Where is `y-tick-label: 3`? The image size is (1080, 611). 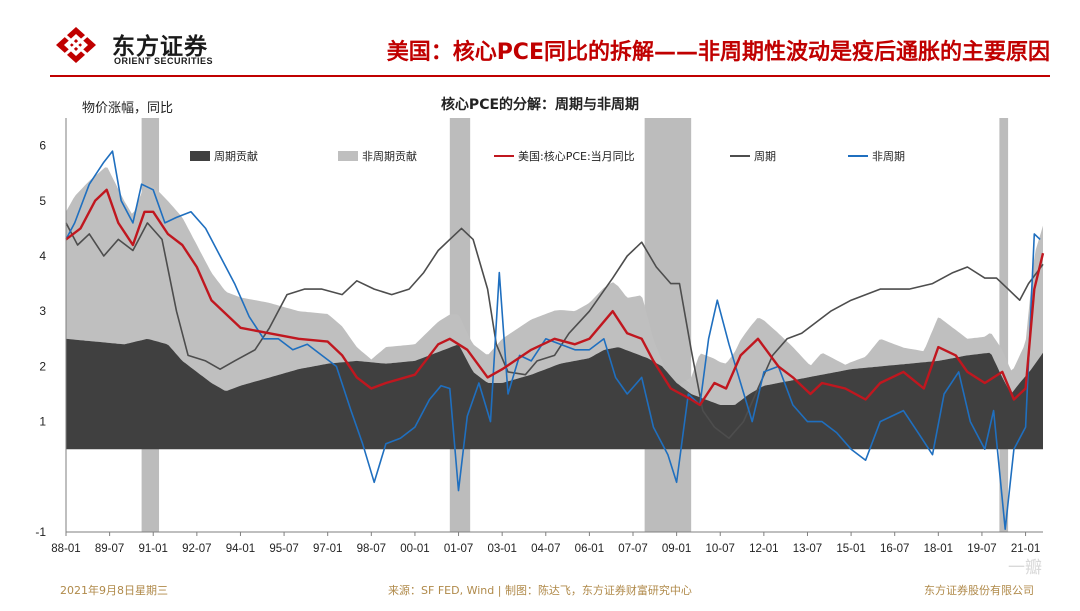
y-tick-label: 3 is located at coordinates (42, 311).